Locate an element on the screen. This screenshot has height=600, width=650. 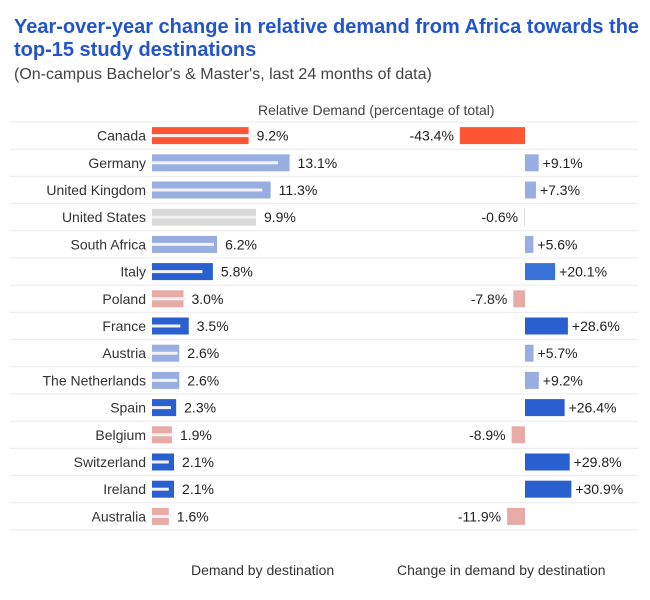
demand-value-label: 5.8% is located at coordinates (237, 272).